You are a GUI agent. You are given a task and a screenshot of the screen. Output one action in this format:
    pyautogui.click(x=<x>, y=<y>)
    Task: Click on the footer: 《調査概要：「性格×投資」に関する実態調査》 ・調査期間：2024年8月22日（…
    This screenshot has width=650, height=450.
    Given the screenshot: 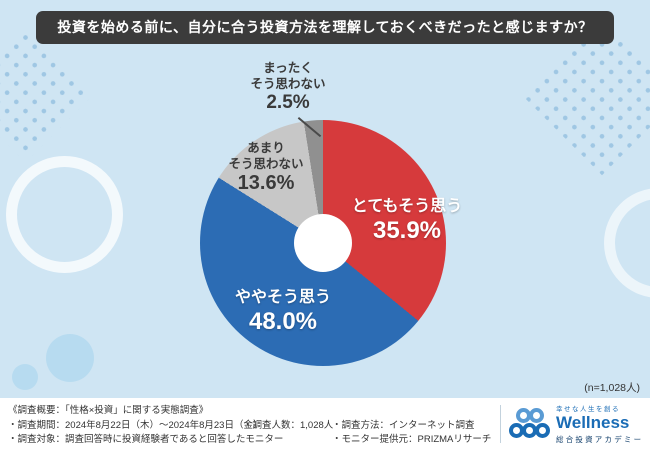 What is the action you would take?
    pyautogui.click(x=325, y=424)
    